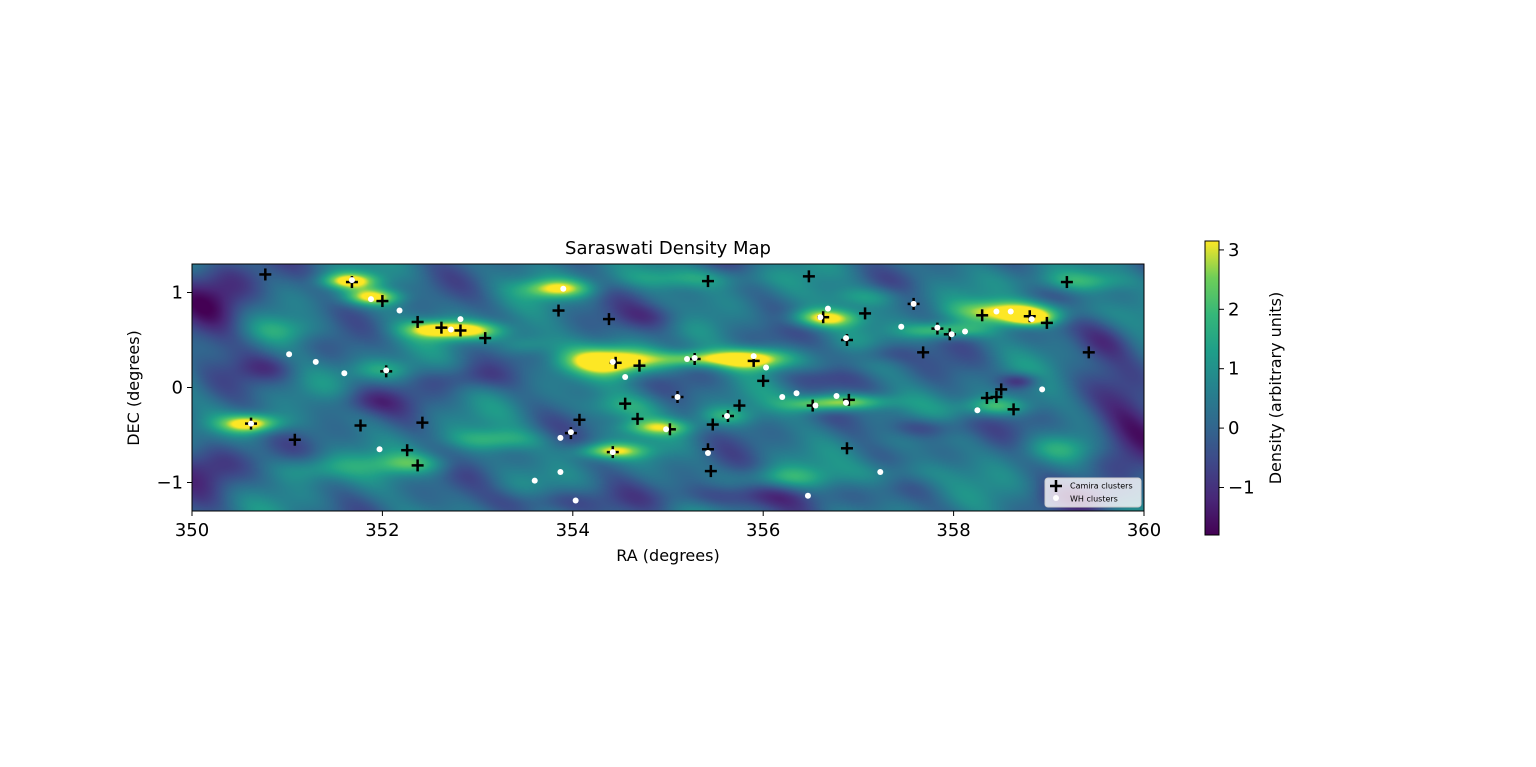 This screenshot has height=767, width=1536. Describe the element at coordinates (1233, 428) in the screenshot. I see `colorbar-tick-label: 0` at that location.